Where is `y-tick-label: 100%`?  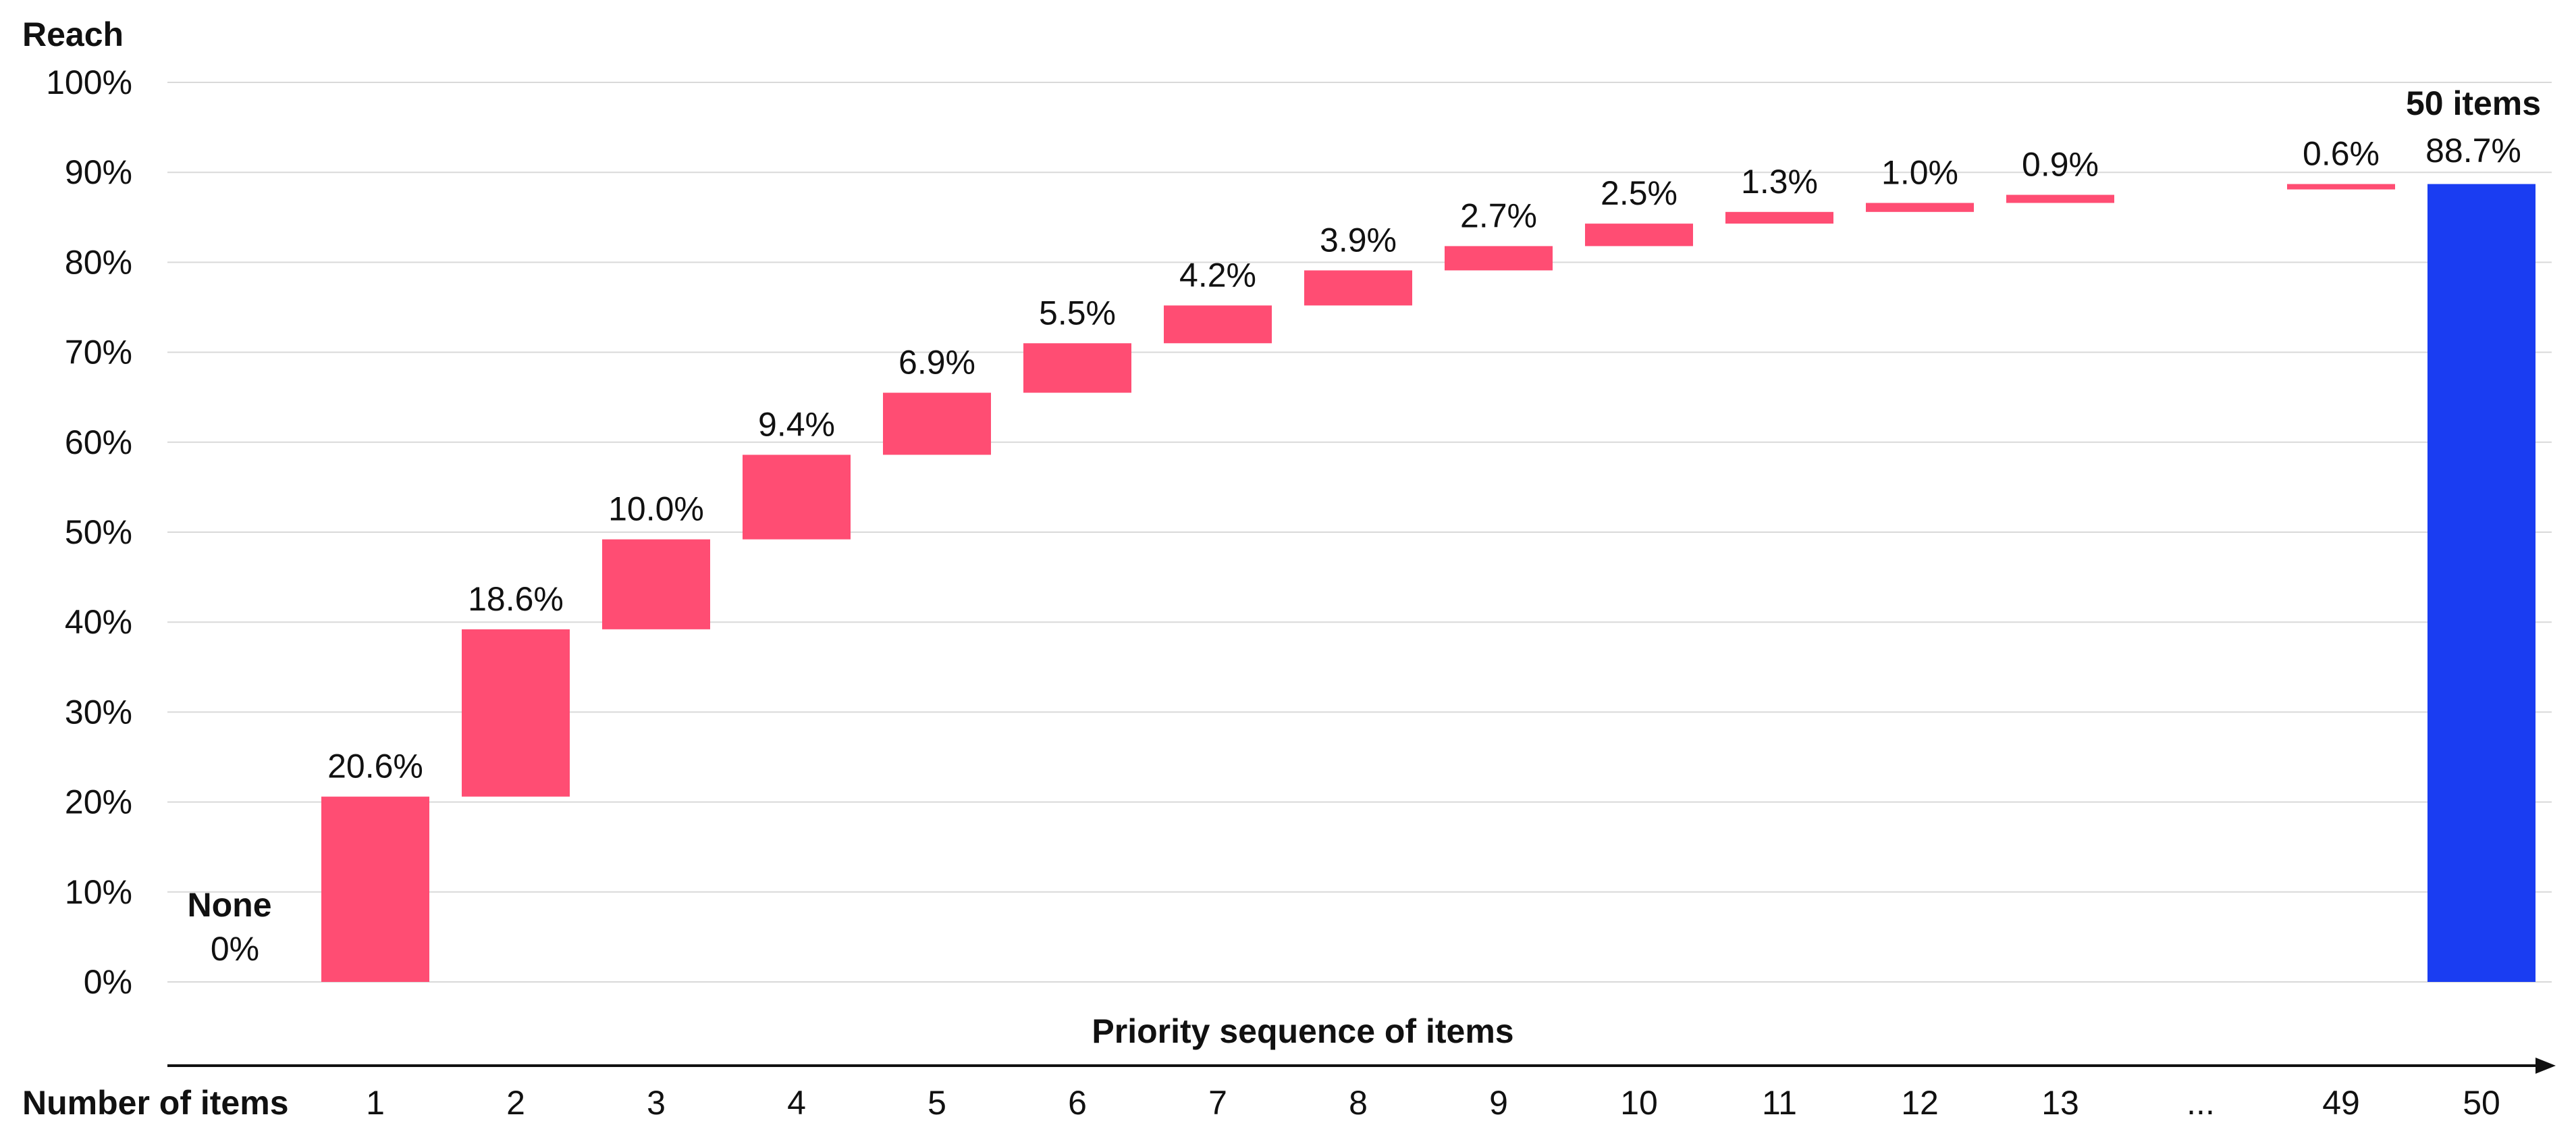 y-tick-label: 100% is located at coordinates (89, 82).